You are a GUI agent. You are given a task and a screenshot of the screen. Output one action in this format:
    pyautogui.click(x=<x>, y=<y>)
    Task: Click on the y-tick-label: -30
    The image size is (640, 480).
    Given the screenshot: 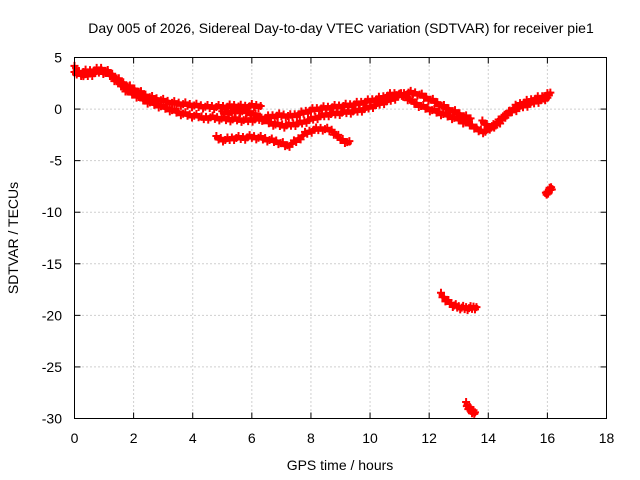 What is the action you would take?
    pyautogui.click(x=52, y=419)
    